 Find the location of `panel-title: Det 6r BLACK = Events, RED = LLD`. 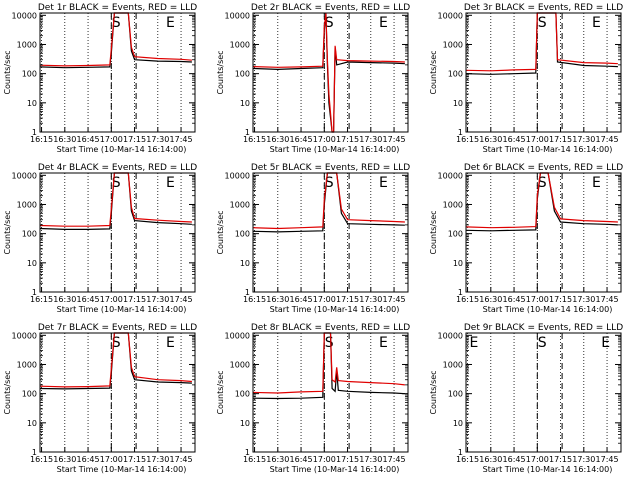

panel-title: Det 6r BLACK = Events, RED = LLD is located at coordinates (543, 168).